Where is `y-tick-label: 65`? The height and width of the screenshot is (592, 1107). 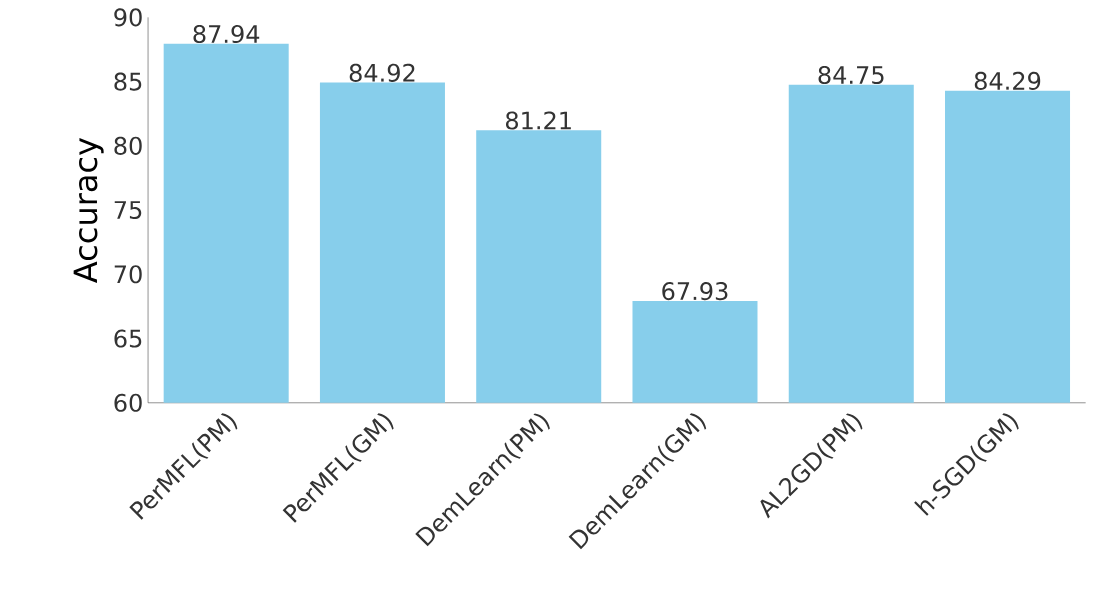
y-tick-label: 65 is located at coordinates (128, 338).